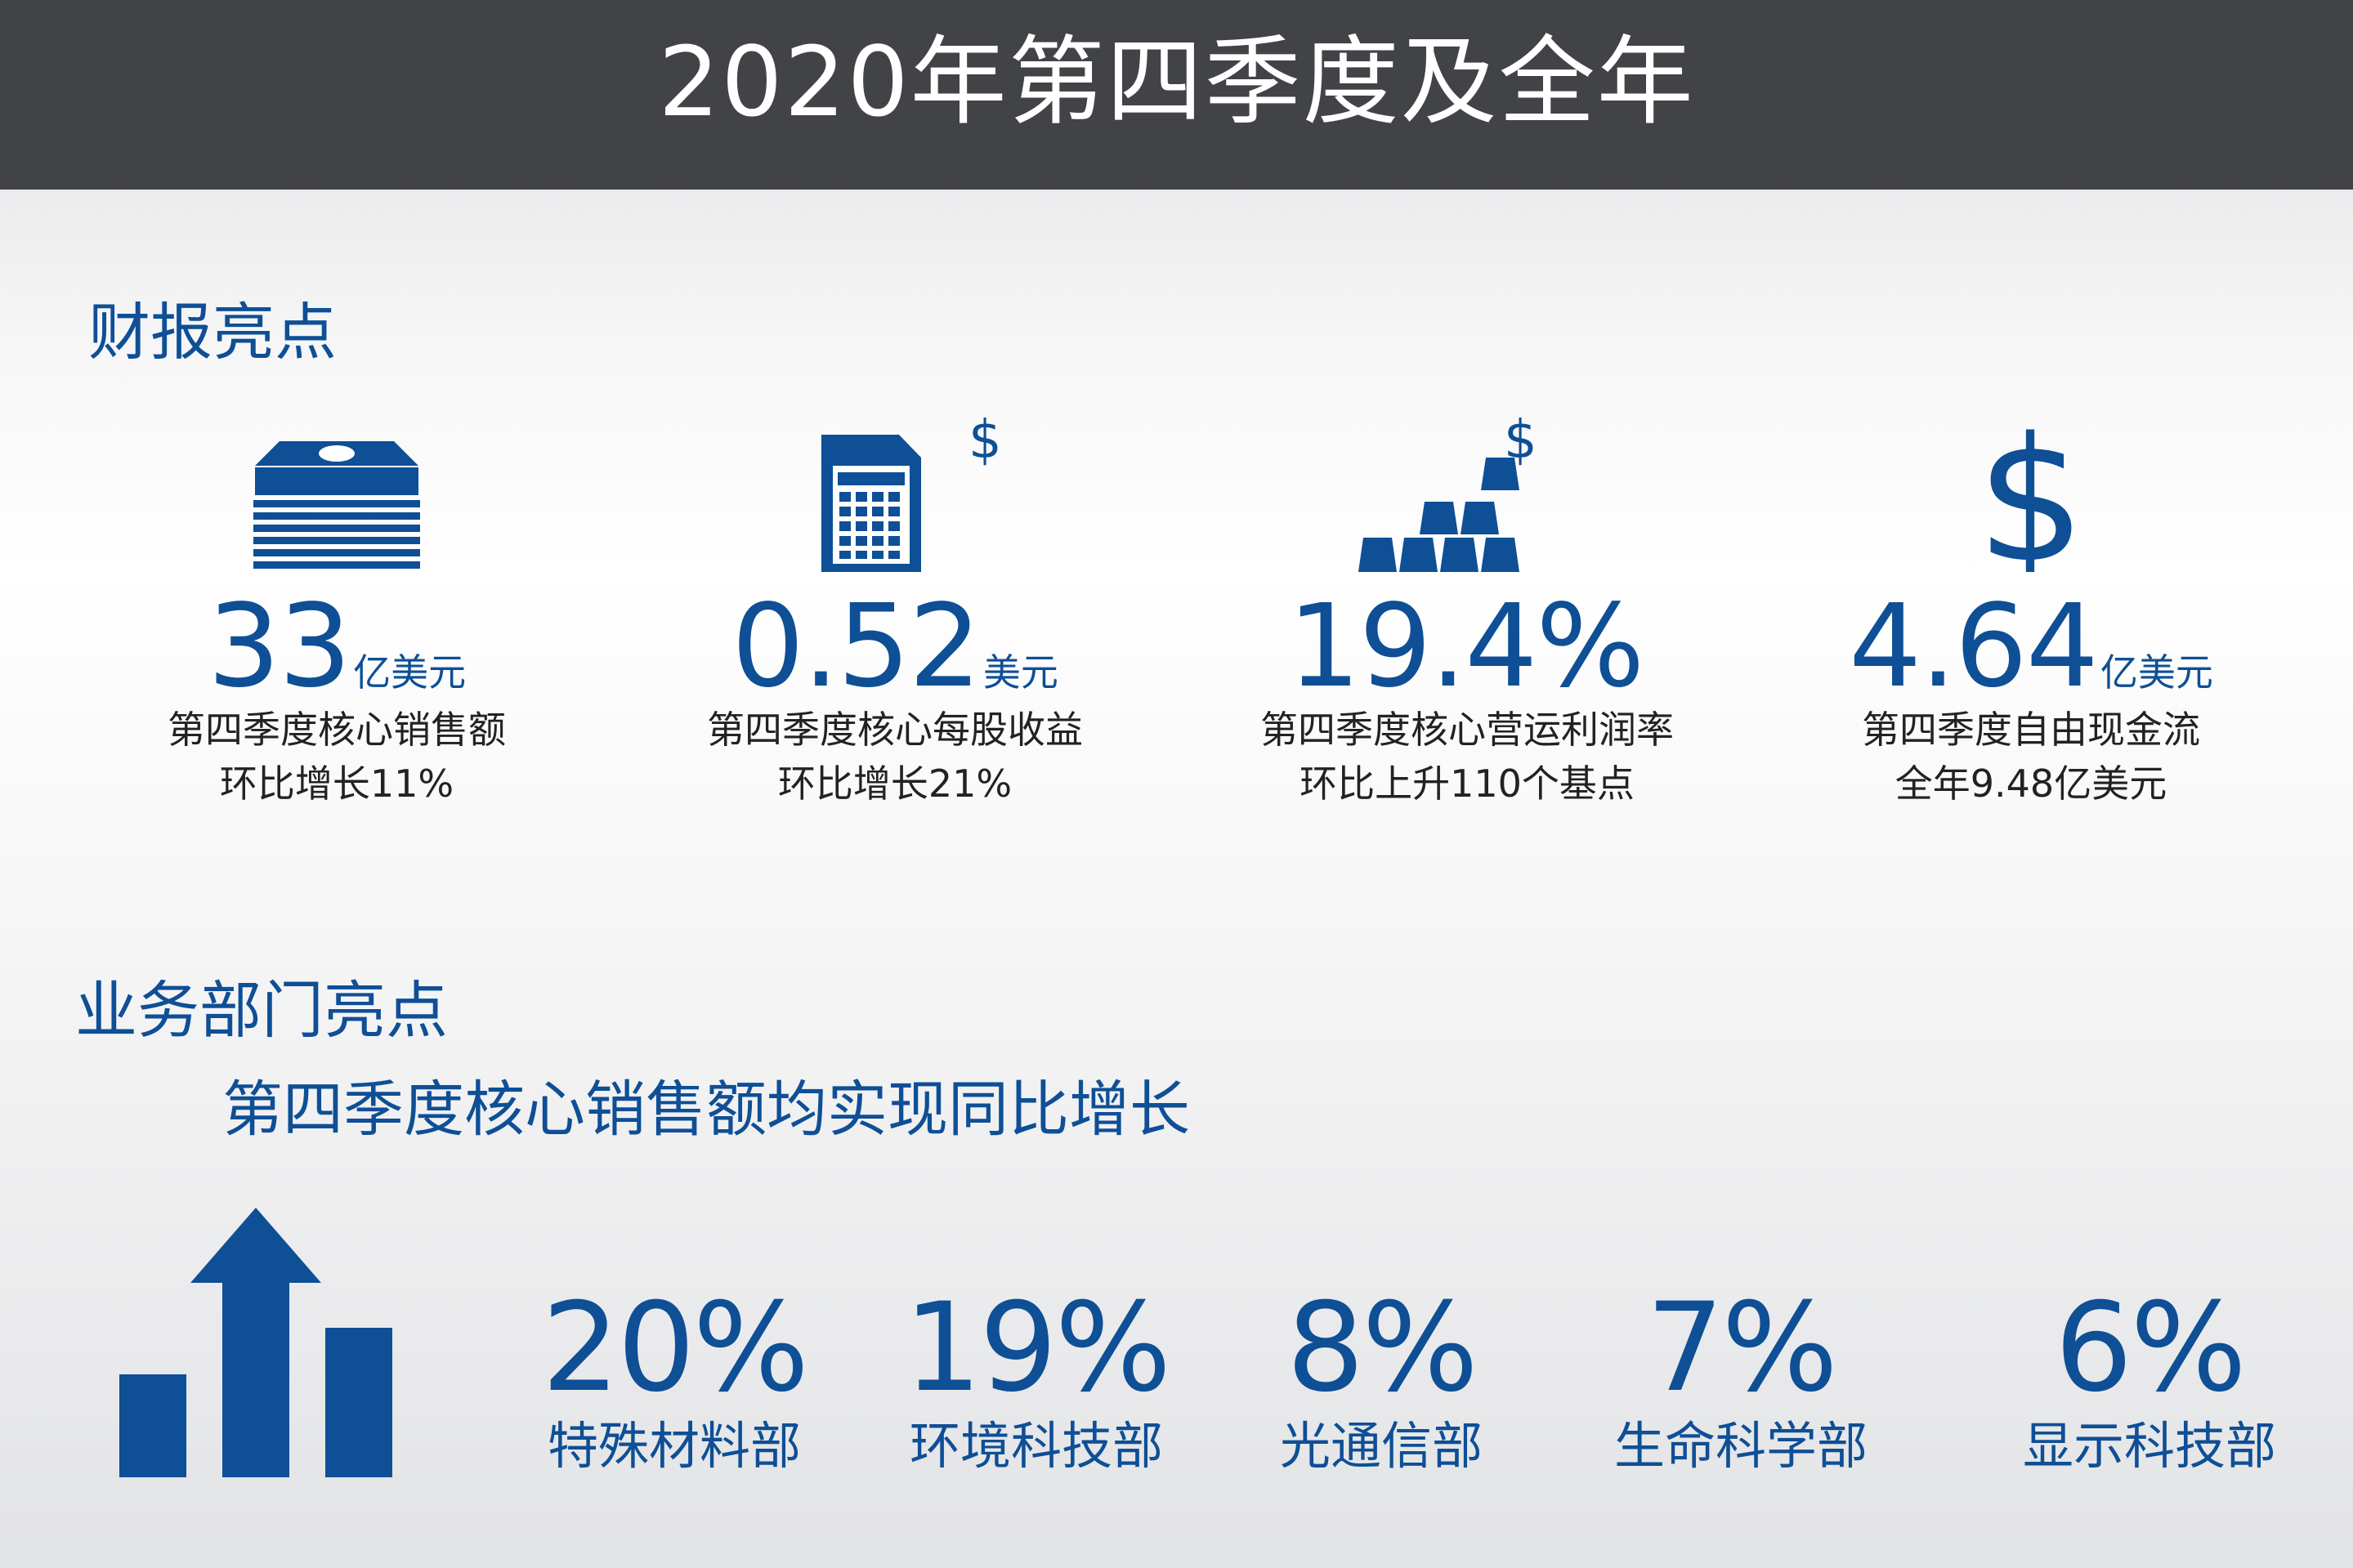 This screenshot has height=1568, width=2353. Describe the element at coordinates (1176, 81) in the screenshot. I see `page-title: 2020年第四季度及全年` at that location.